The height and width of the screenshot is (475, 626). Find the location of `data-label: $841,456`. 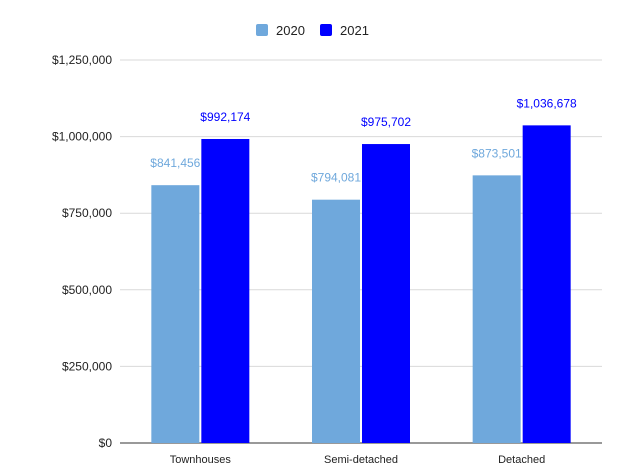

data-label: $841,456 is located at coordinates (175, 163).